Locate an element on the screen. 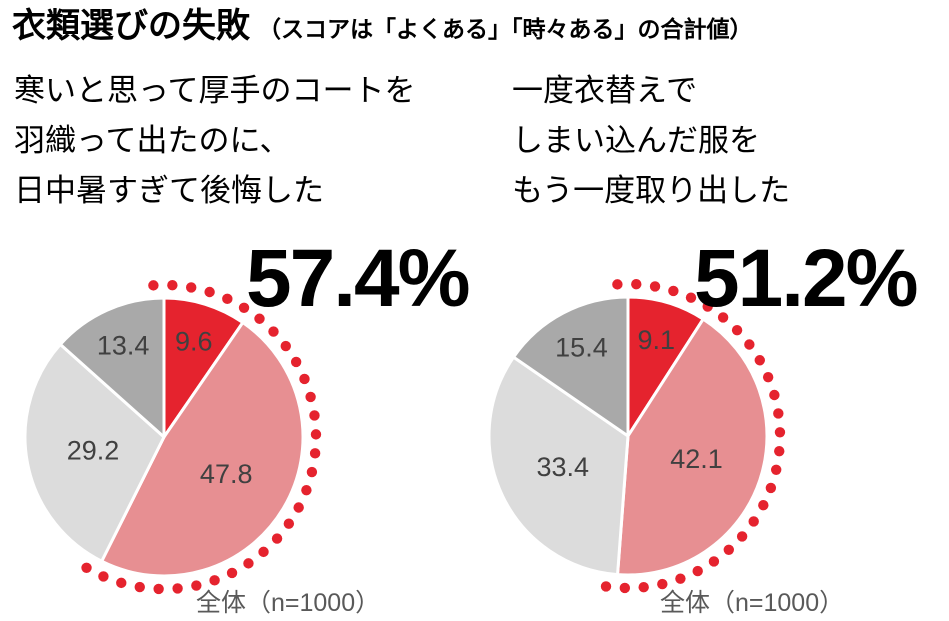 The height and width of the screenshot is (621, 949). sample-size-label-left: 全体（n=1000） is located at coordinates (288, 603).